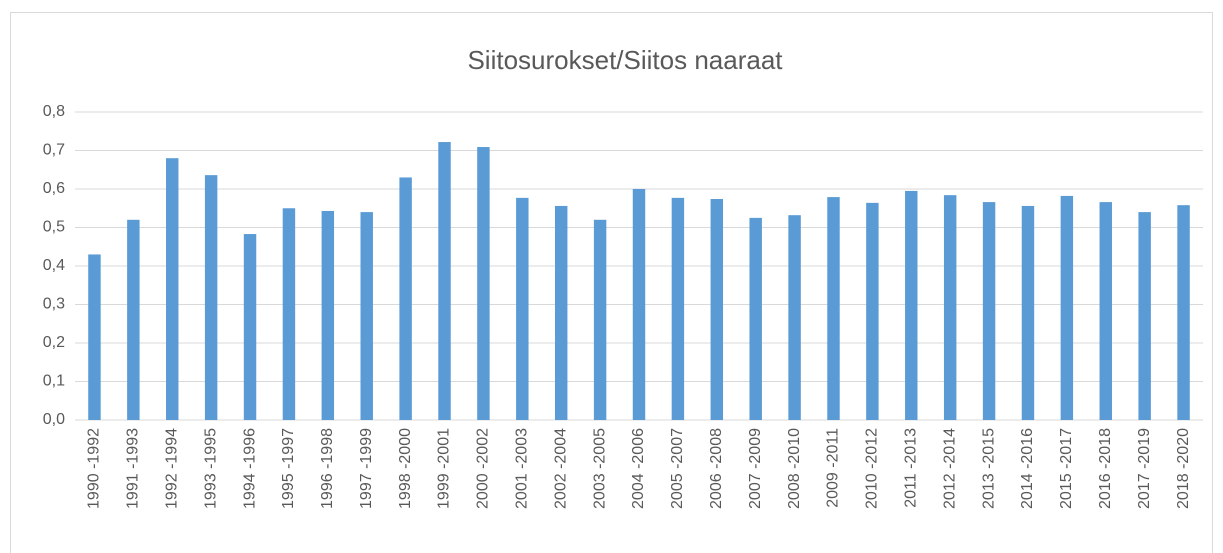 The image size is (1223, 553). What do you see at coordinates (444, 468) in the screenshot?
I see `x-tick-label: 1999 -2001` at bounding box center [444, 468].